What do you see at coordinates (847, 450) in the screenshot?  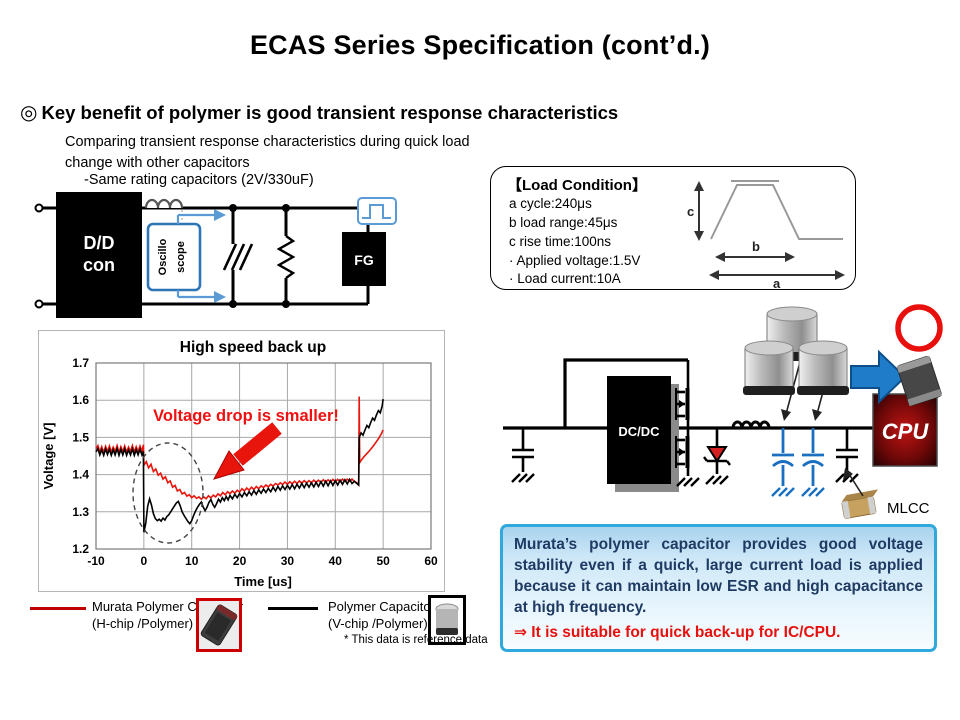 I see `mlcc-capacitor` at bounding box center [847, 450].